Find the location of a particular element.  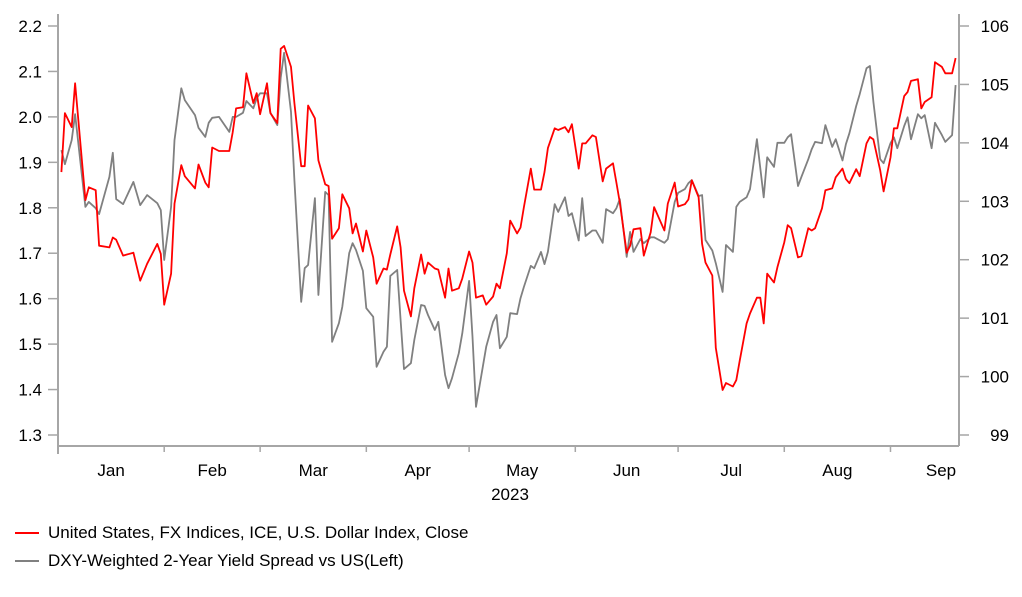

x-axis-tick-label: Jan is located at coordinates (110, 470).